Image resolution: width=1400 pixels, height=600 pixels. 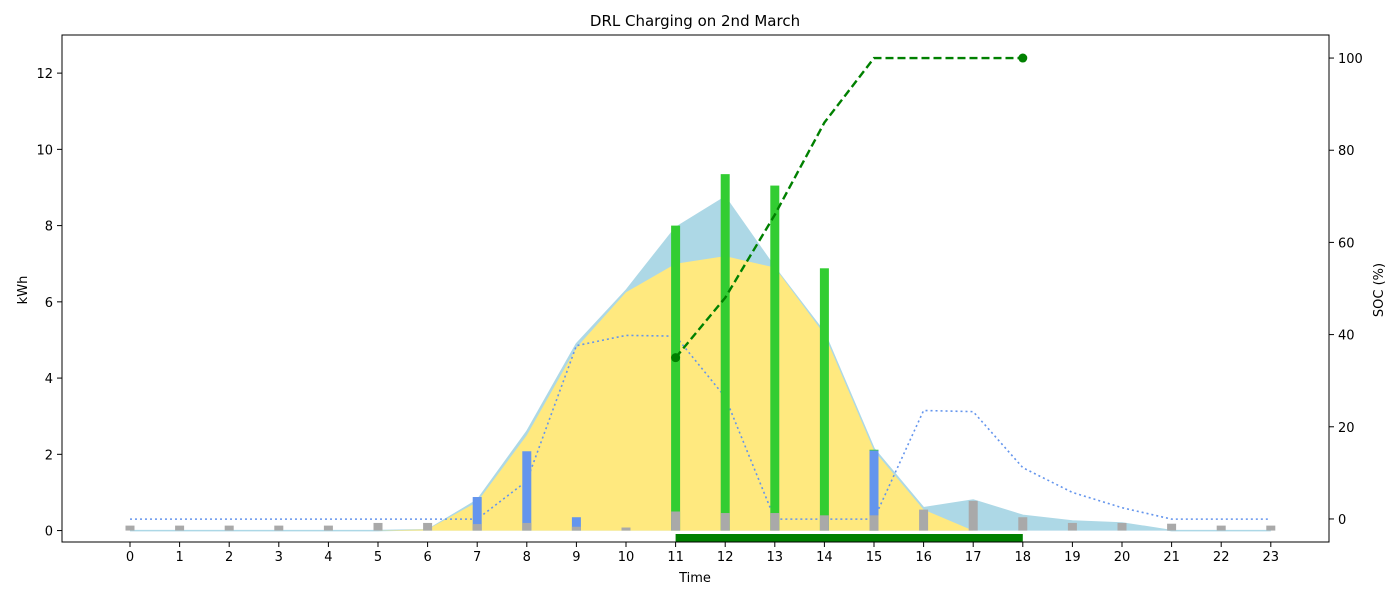 What do you see at coordinates (44, 150) in the screenshot?
I see `y-tick-label-5: 10` at bounding box center [44, 150].